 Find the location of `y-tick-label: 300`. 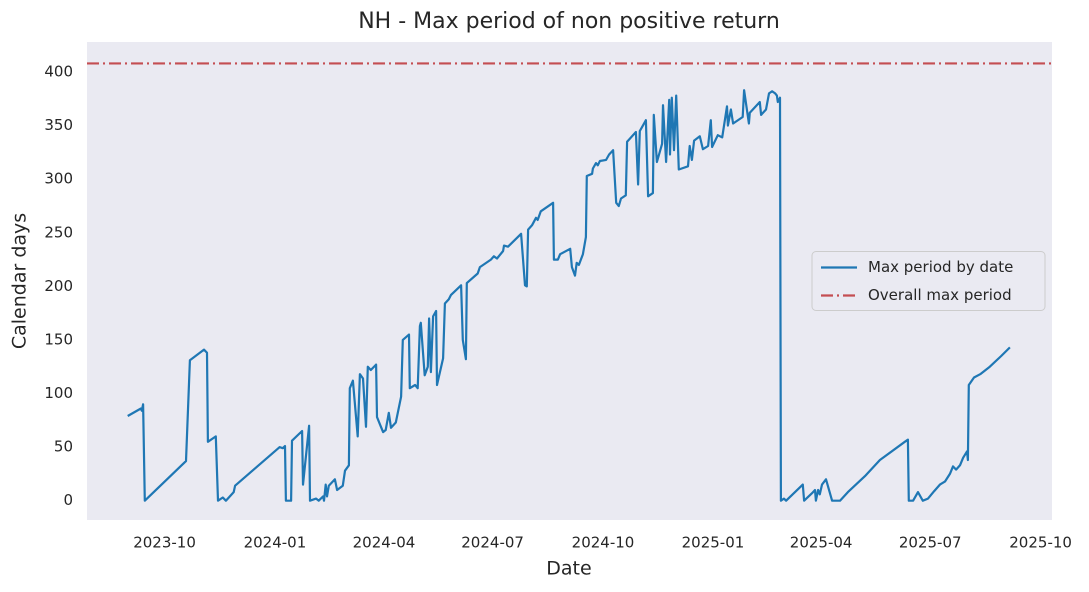

y-tick-label: 300 is located at coordinates (58, 179).